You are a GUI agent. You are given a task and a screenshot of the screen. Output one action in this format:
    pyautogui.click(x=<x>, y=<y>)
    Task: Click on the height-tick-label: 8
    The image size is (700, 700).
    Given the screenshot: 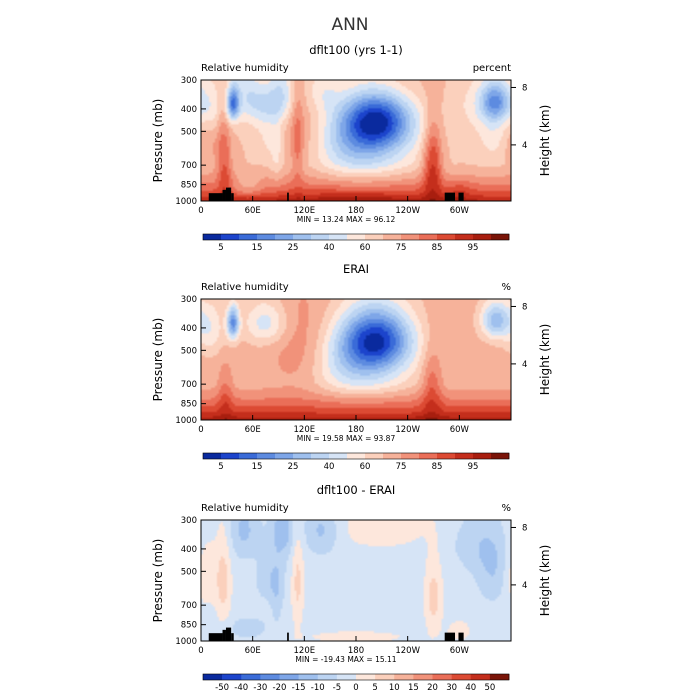 What is the action you would take?
    pyautogui.click(x=524, y=528)
    